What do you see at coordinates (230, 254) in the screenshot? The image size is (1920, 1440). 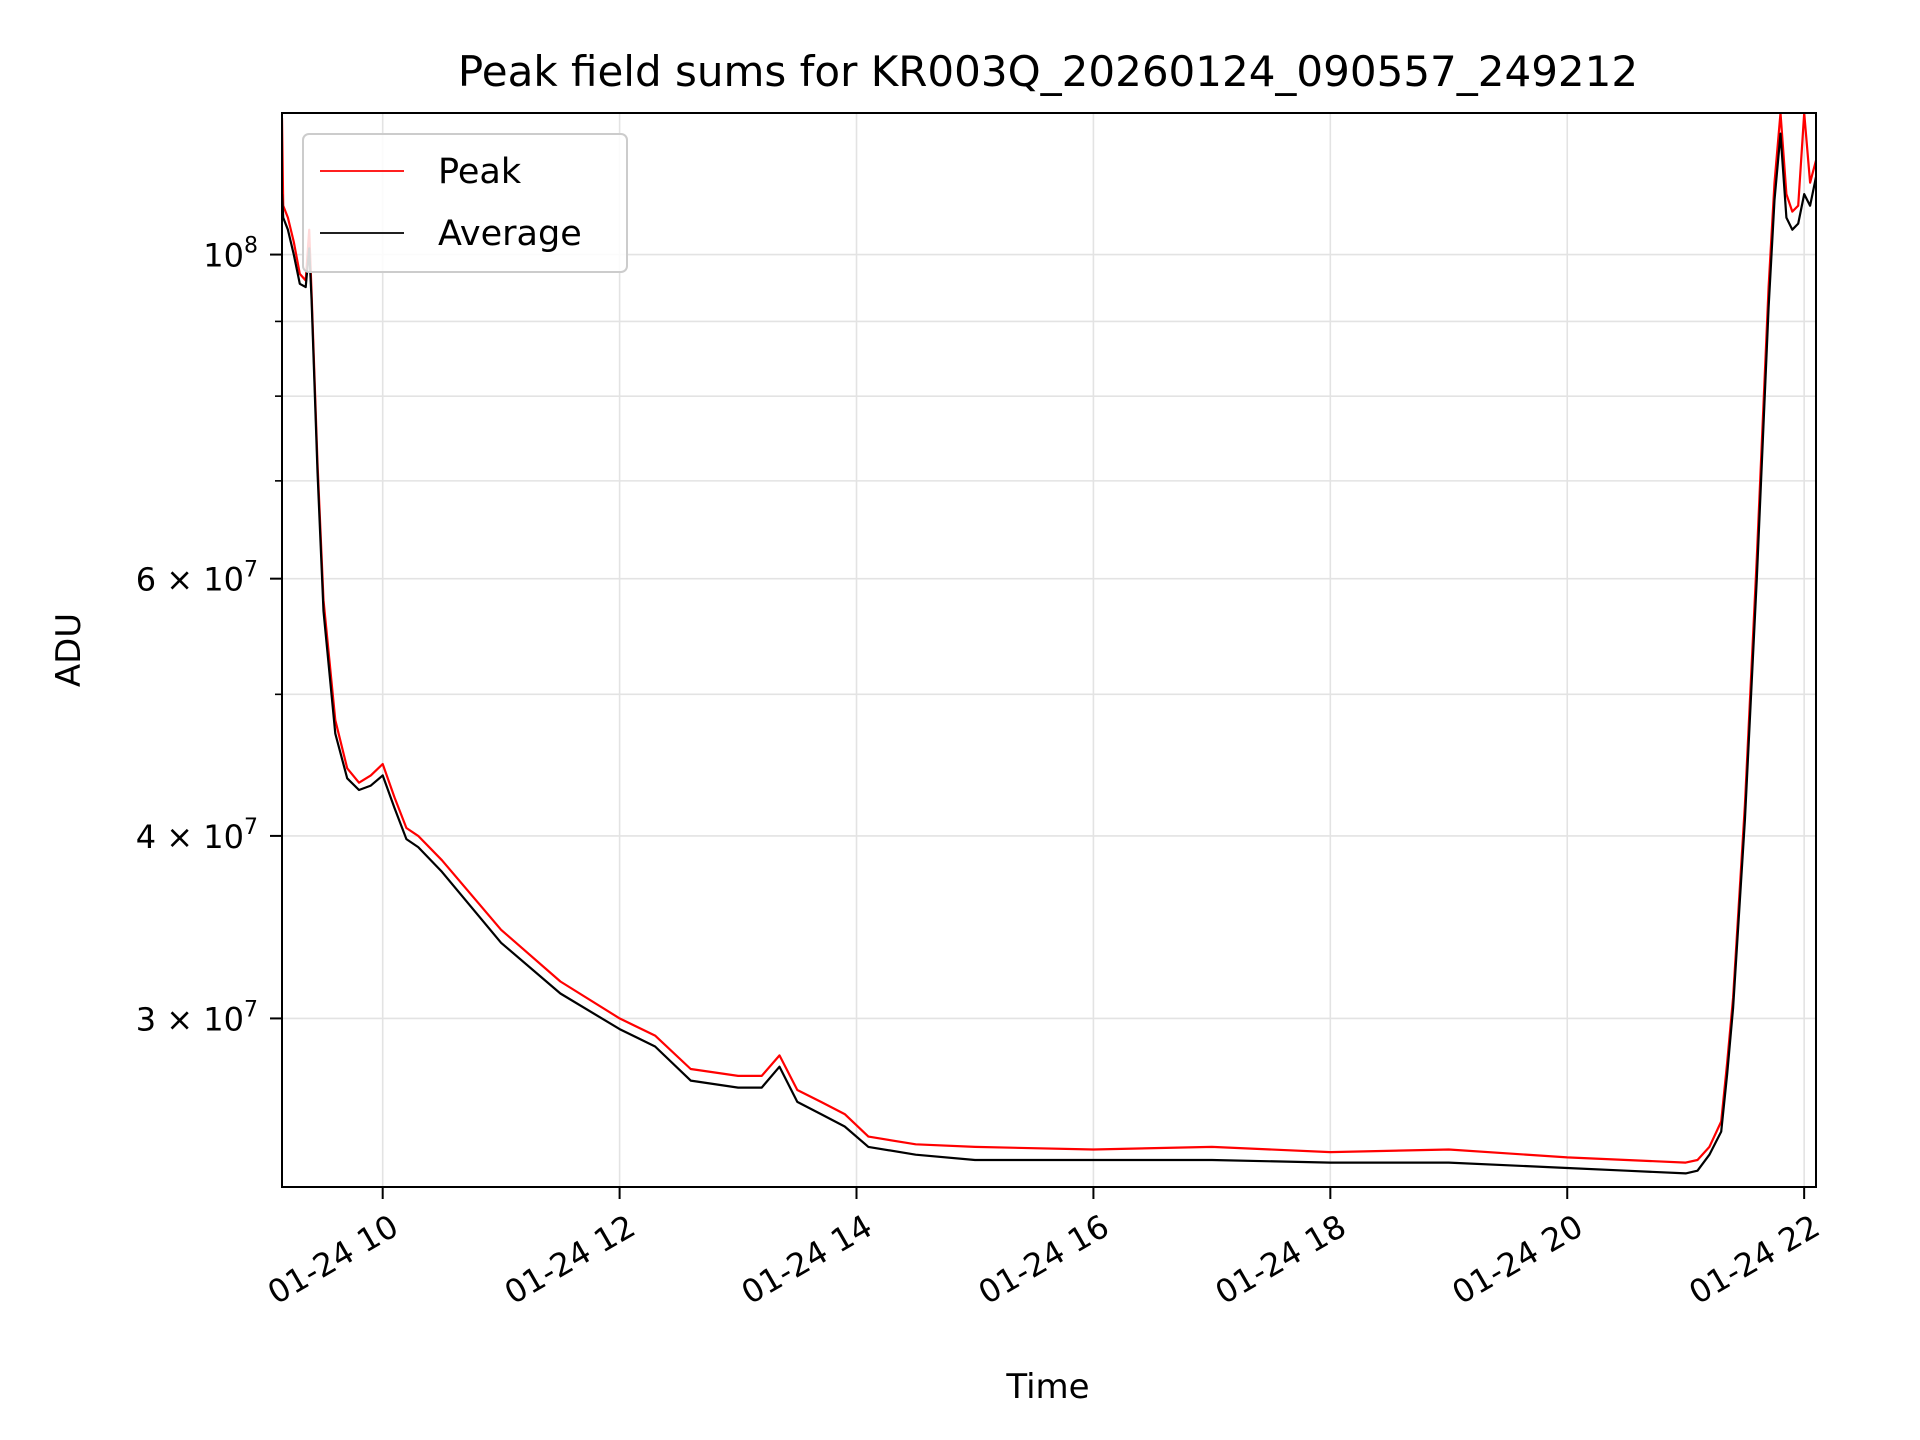 I see `y-tick-label: 108` at bounding box center [230, 254].